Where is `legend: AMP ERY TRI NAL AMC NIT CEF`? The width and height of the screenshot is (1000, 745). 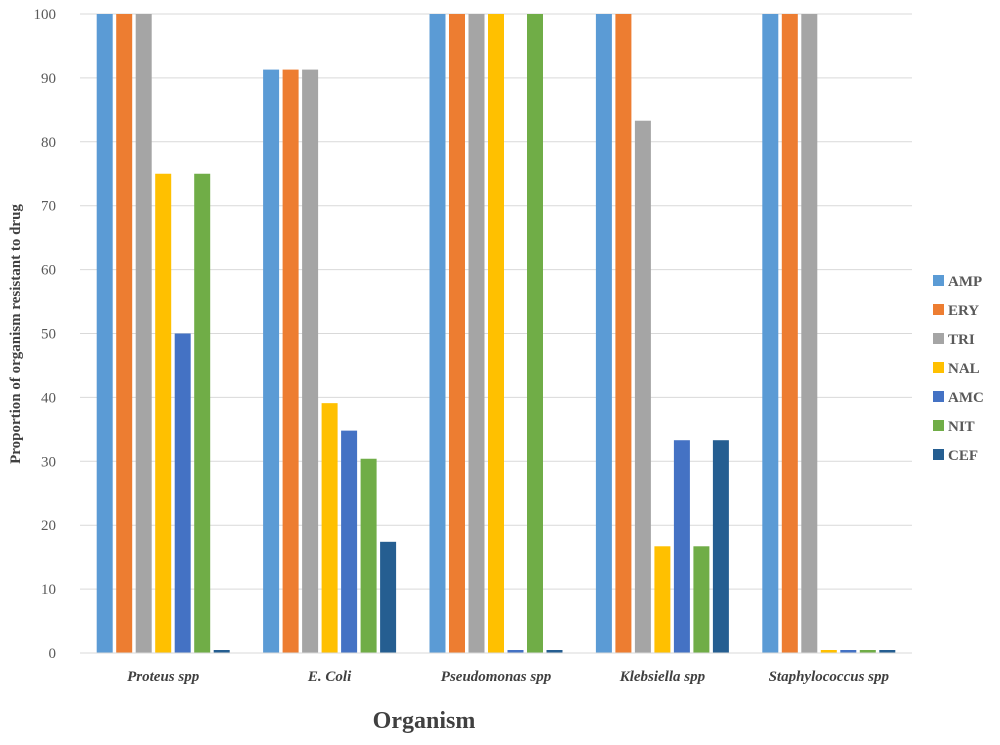
legend: AMP ERY TRI NAL AMC NIT CEF is located at coordinates (958, 369).